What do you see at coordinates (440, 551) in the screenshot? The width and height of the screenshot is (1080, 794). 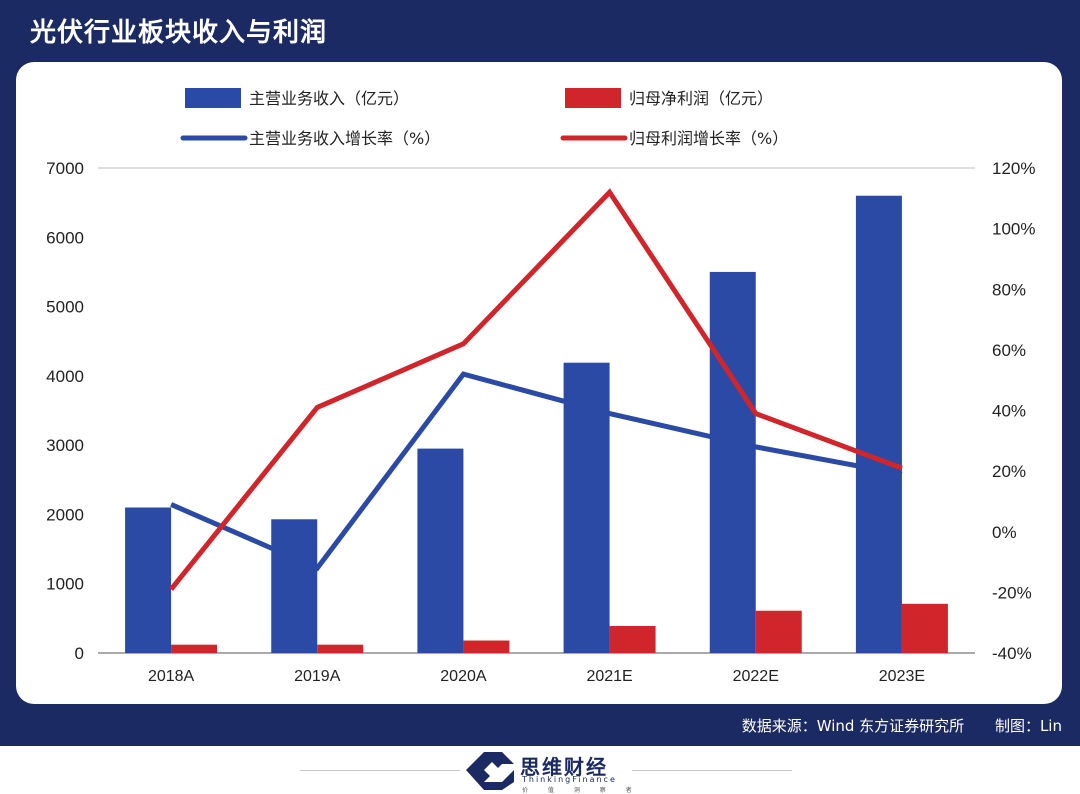 I see `bar-revenue-2020A` at bounding box center [440, 551].